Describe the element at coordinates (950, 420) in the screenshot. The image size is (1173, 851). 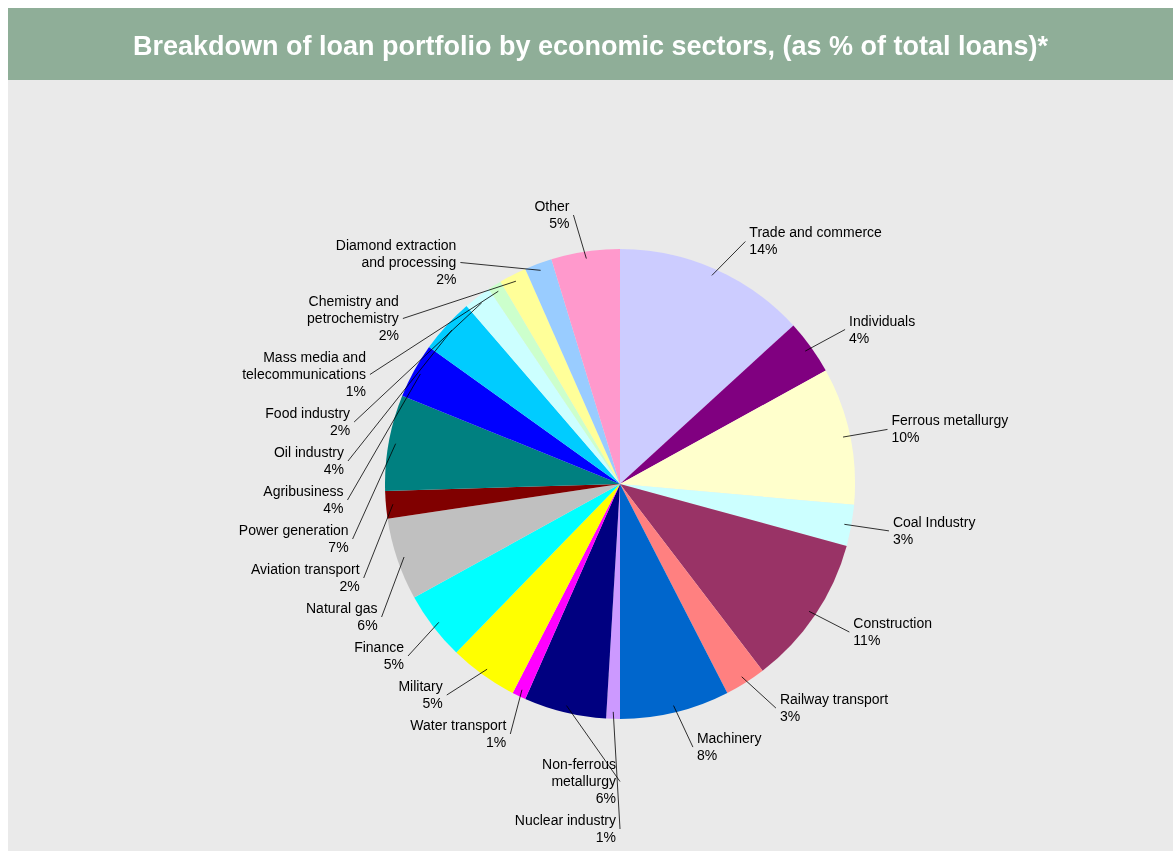
I see `slice-label: Ferrous metallurgy` at that location.